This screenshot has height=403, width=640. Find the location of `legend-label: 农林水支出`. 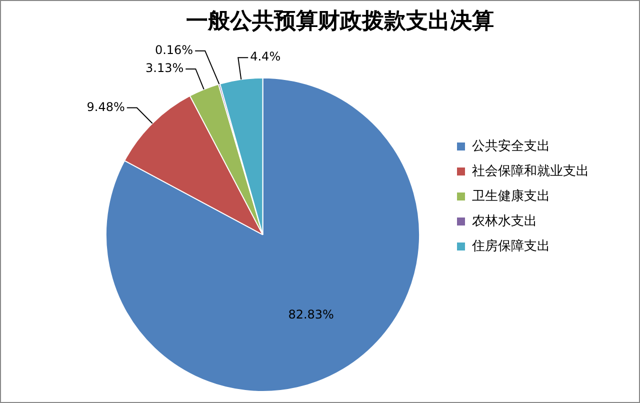

legend-label: 农林水支出 is located at coordinates (504, 221).